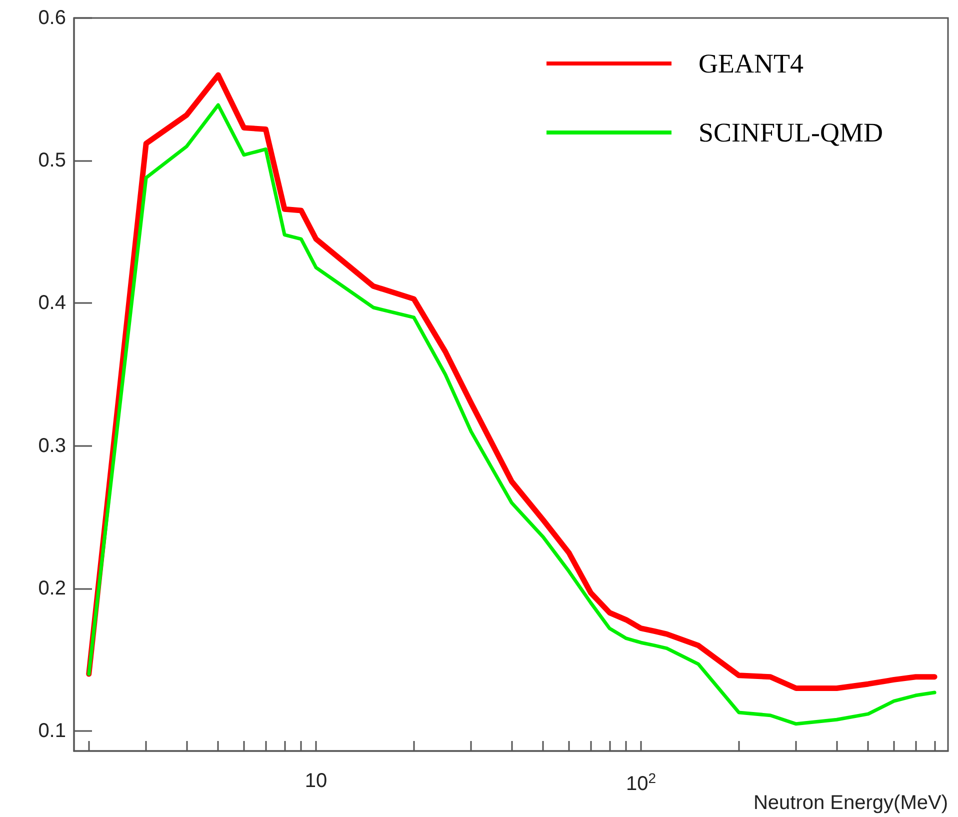 This screenshot has height=817, width=958. Describe the element at coordinates (791, 133) in the screenshot. I see `legend-label: SCINFUL-QMD` at that location.